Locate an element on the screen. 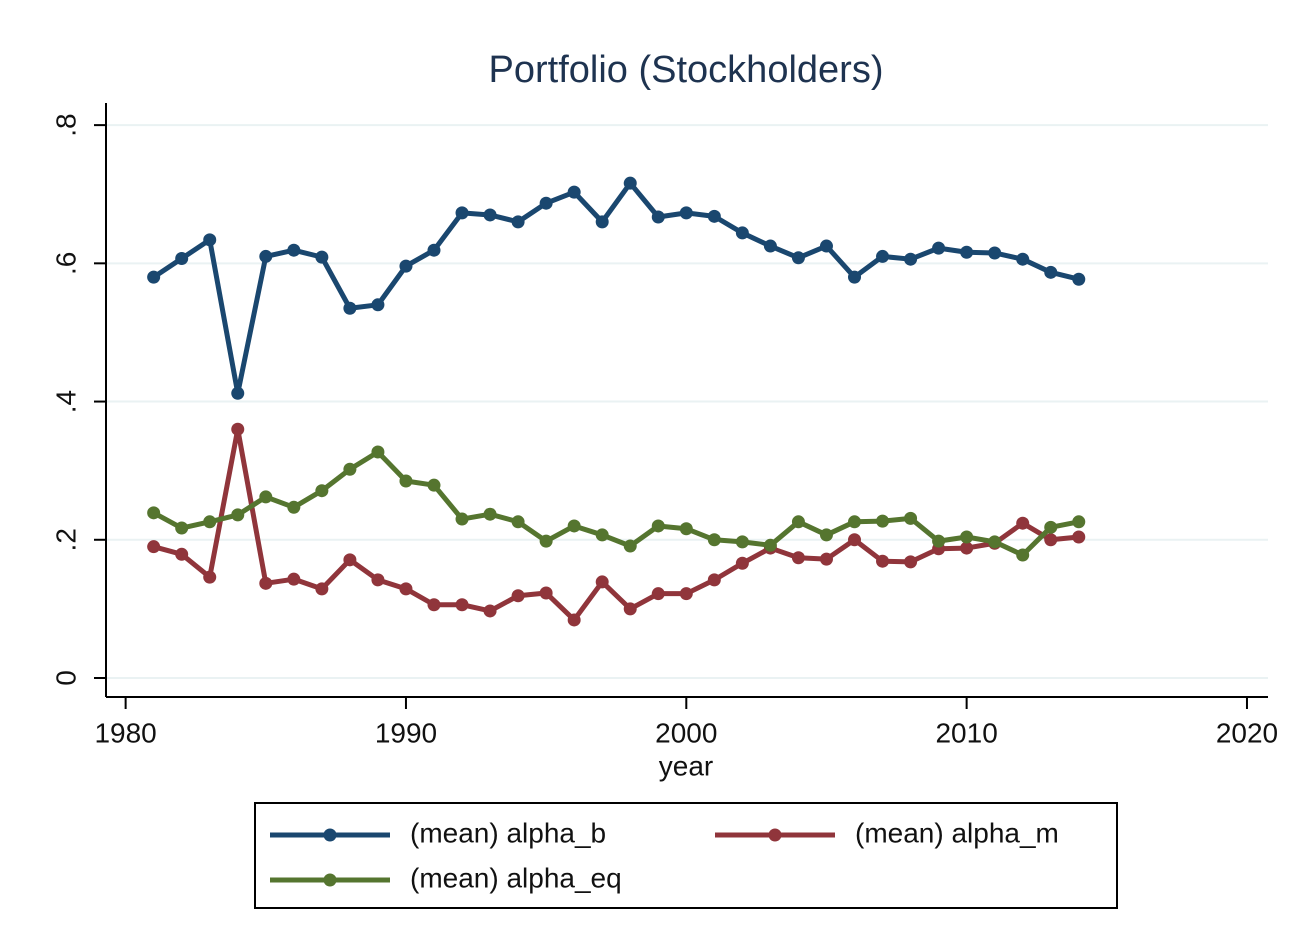 Image resolution: width=1310 pixels, height=946 pixels. x-tick-label: 2010 is located at coordinates (966, 732).